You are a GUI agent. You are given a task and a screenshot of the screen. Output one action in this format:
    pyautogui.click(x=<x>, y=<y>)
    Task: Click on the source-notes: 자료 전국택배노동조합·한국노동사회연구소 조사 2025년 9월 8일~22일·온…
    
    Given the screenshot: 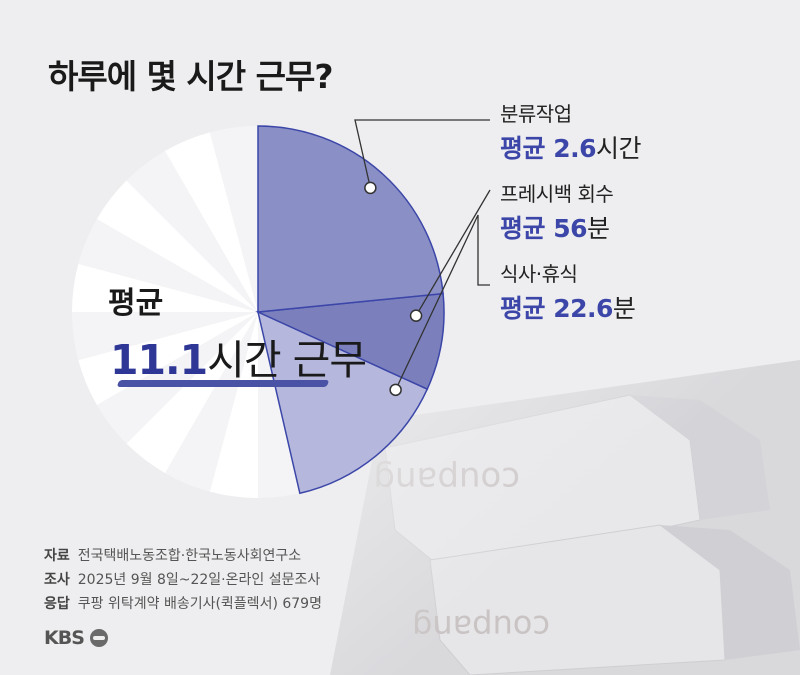 What is the action you would take?
    pyautogui.click(x=183, y=580)
    